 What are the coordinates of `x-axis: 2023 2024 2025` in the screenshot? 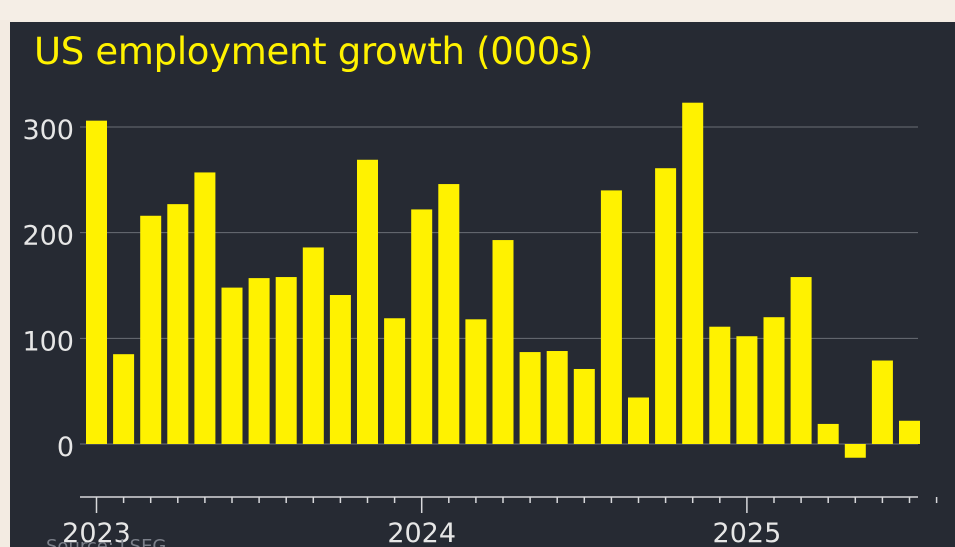 It's located at (500, 521).